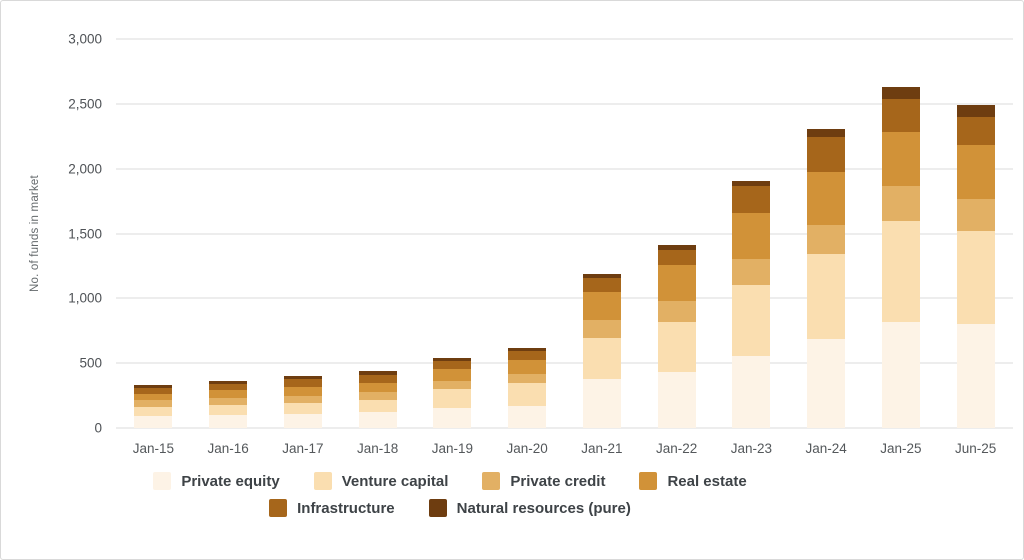  Describe the element at coordinates (377, 448) in the screenshot. I see `x-tick-label: Jan-18` at that location.